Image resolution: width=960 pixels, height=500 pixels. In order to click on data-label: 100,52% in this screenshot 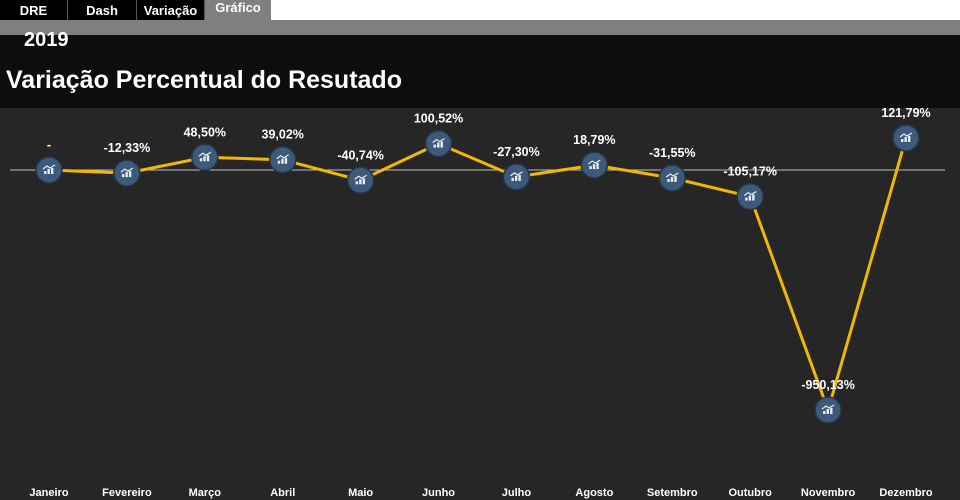, I will do `click(438, 119)`.